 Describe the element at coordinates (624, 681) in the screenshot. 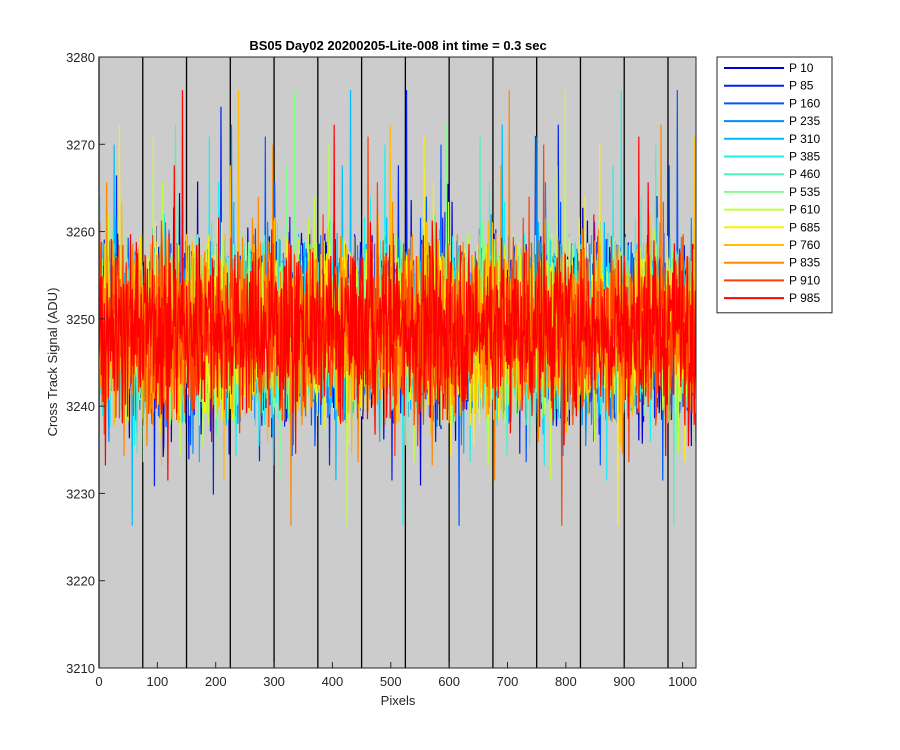

I see `x-tick-label: 900` at that location.